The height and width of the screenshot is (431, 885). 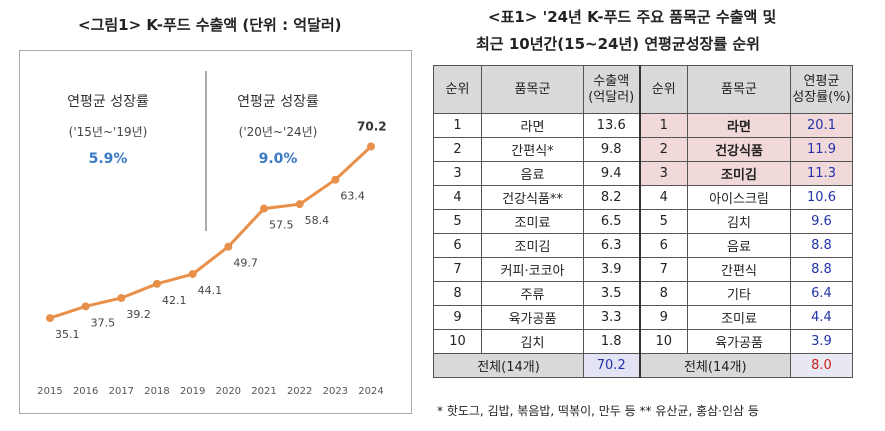 I want to click on cell-growth-rate: 3.9, so click(x=821, y=341).